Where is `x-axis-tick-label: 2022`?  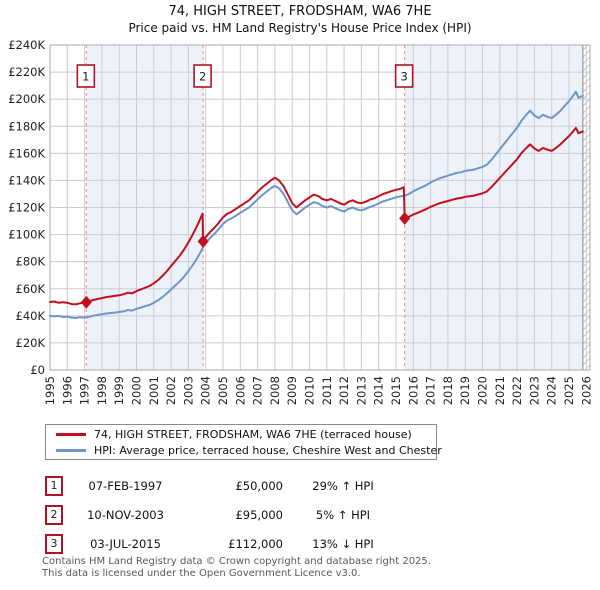 x-axis-tick-label: 2022 is located at coordinates (517, 390).